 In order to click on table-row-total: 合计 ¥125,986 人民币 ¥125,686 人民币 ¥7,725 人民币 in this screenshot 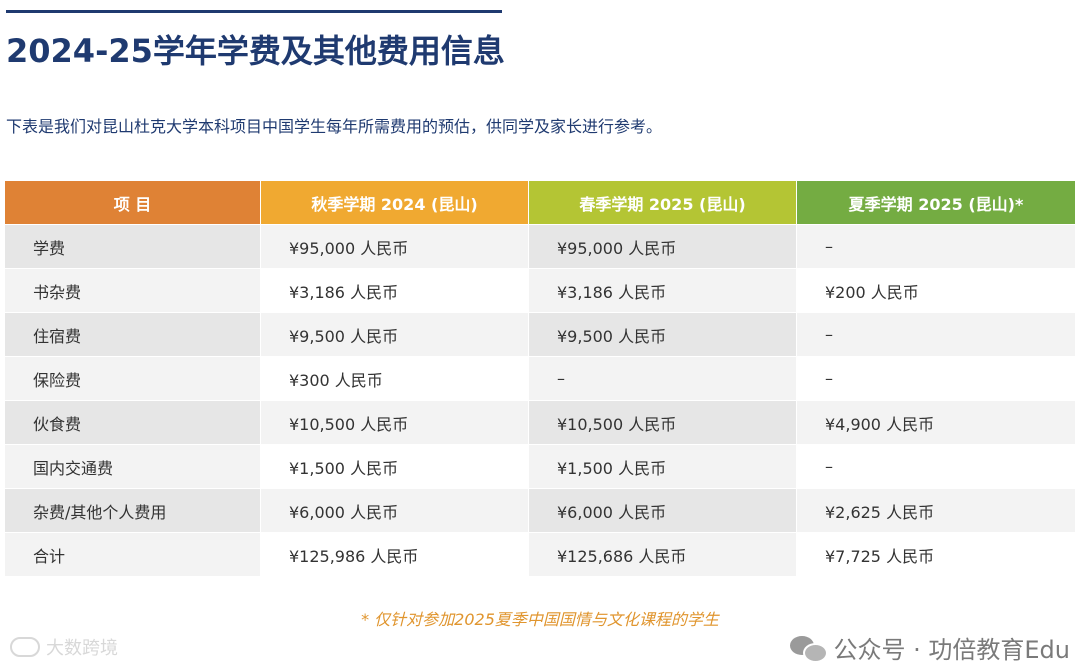, I will do `click(540, 554)`.